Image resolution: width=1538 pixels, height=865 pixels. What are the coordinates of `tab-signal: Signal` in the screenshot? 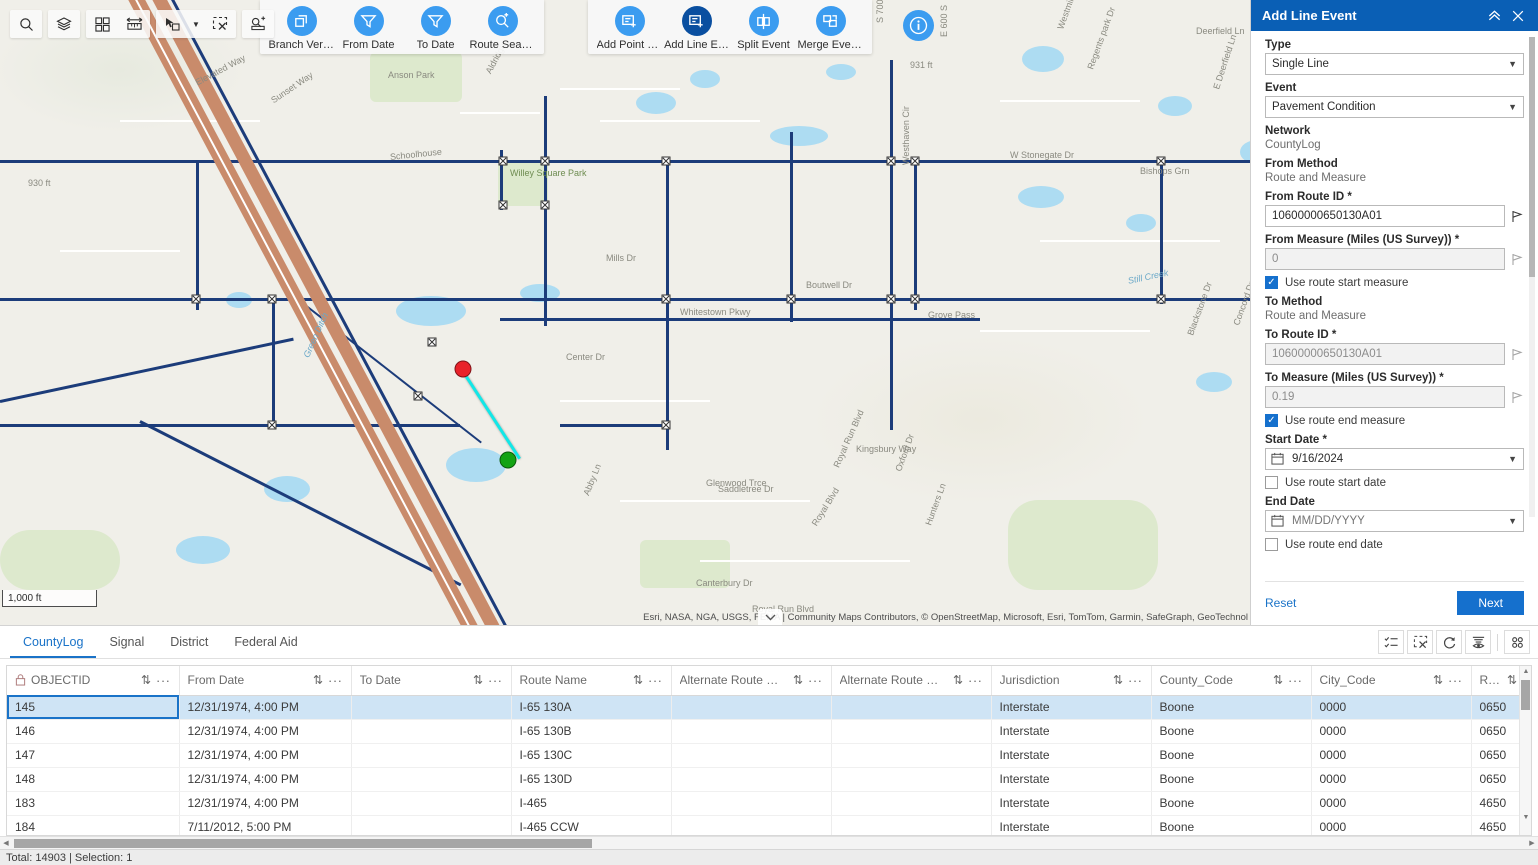 It's located at (127, 642).